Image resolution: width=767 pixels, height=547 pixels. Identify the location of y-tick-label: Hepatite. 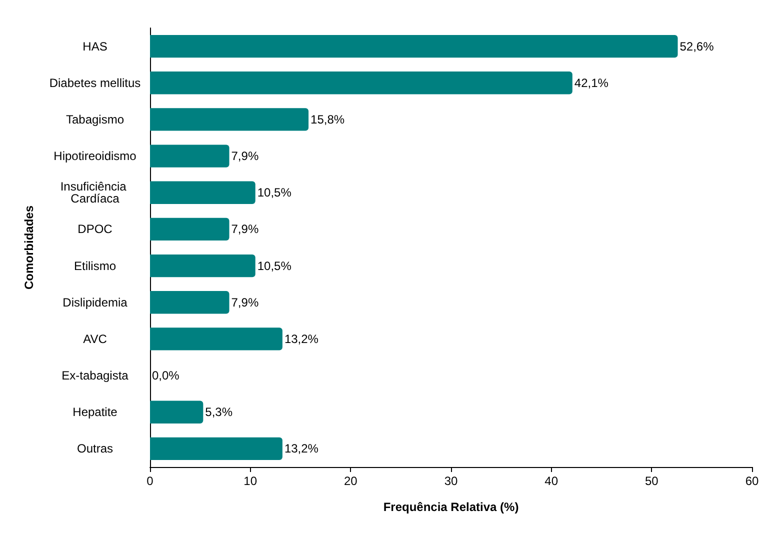
(95, 412).